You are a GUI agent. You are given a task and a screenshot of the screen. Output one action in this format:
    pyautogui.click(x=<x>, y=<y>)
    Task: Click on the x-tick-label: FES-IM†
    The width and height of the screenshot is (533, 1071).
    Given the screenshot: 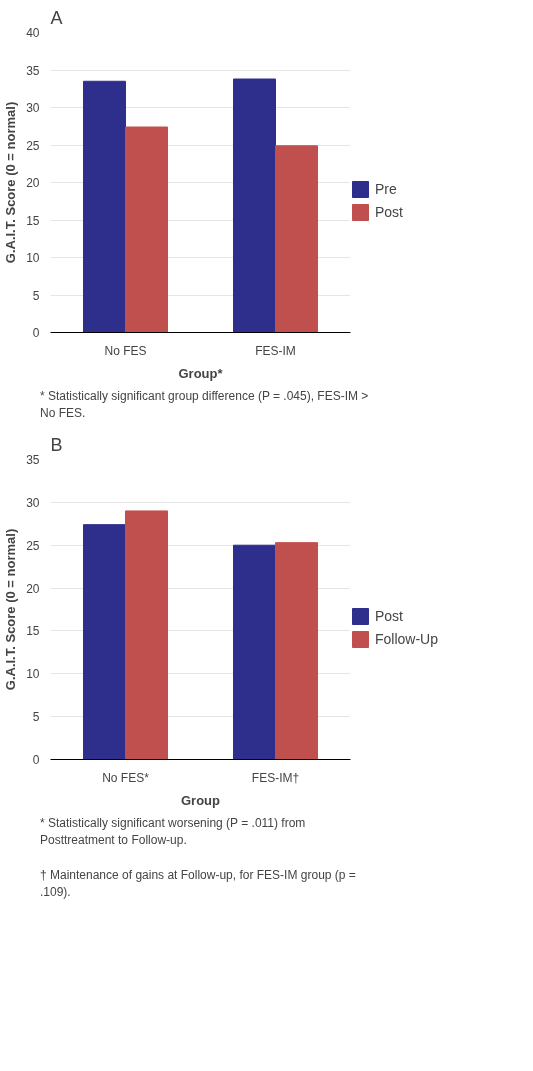 What is the action you would take?
    pyautogui.click(x=275, y=777)
    